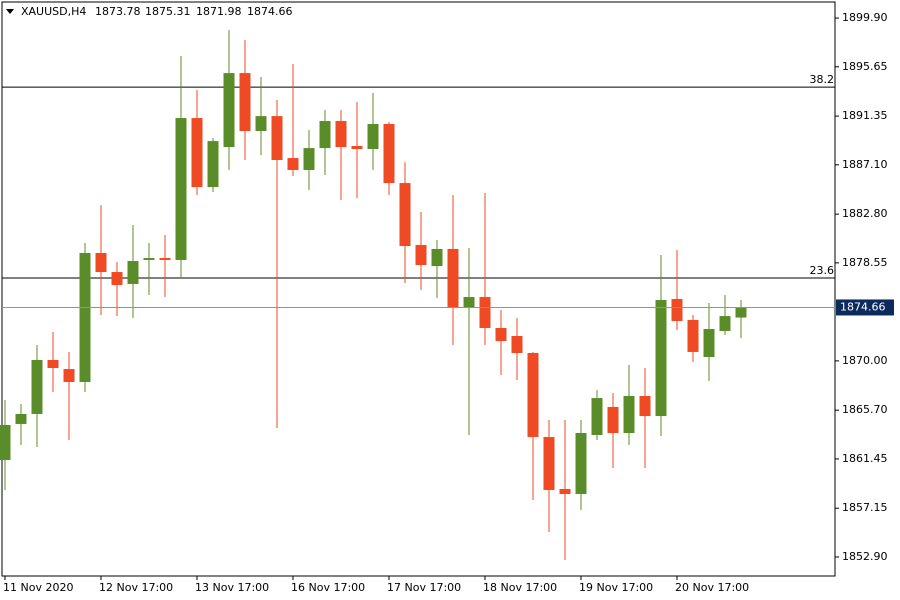 This screenshot has width=900, height=600. What do you see at coordinates (865, 360) in the screenshot?
I see `y-tick-label: 1870.00` at bounding box center [865, 360].